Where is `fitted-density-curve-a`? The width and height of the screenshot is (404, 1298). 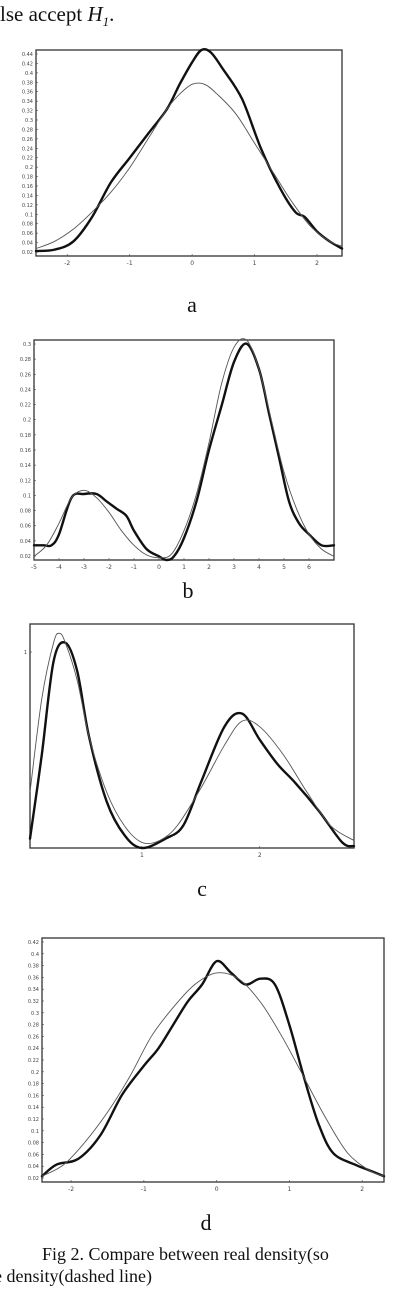
fitted-density-curve-a is located at coordinates (189, 166).